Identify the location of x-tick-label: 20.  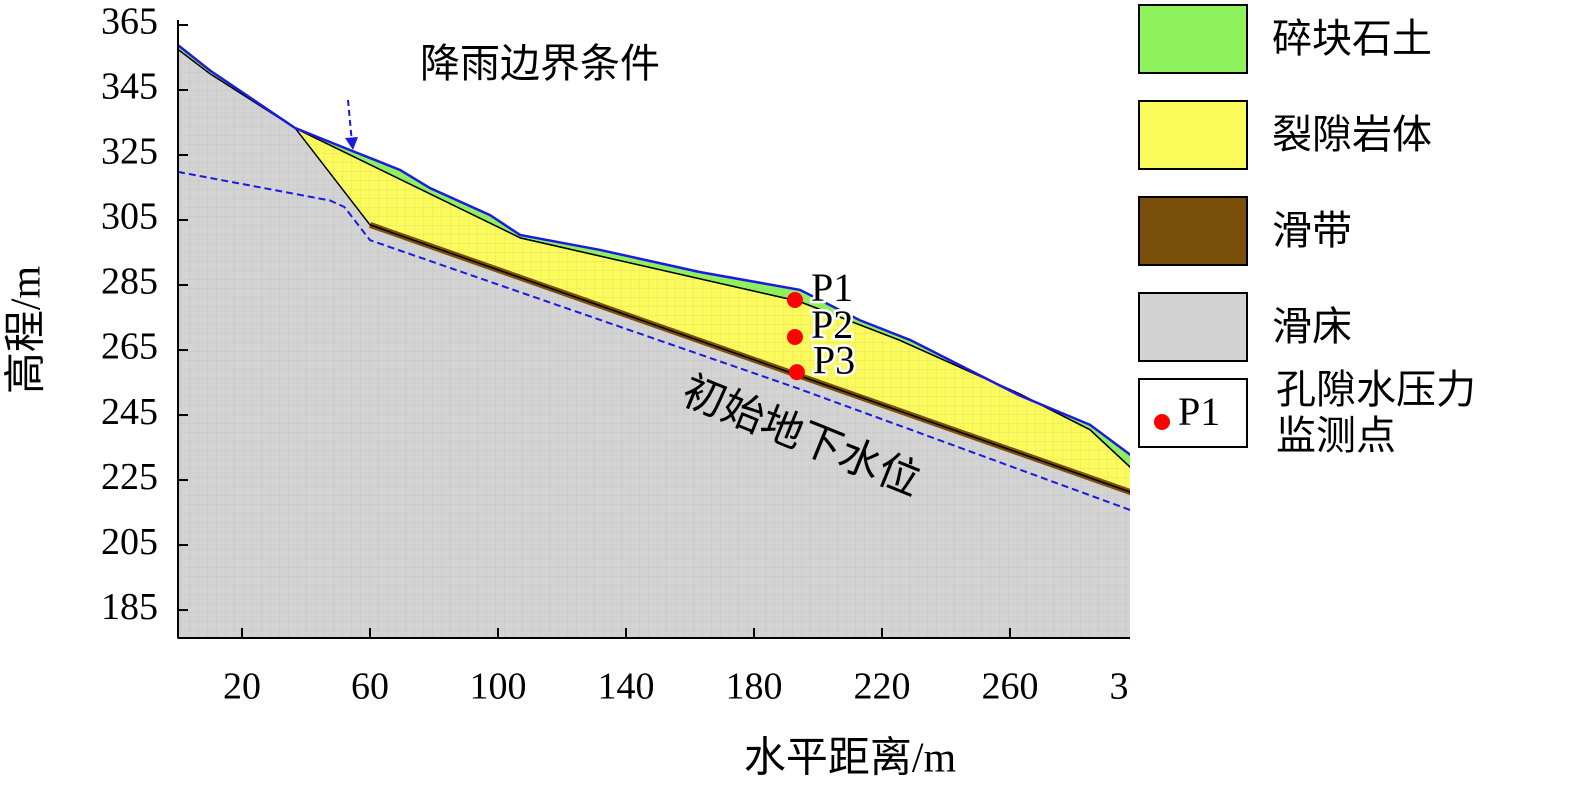
(242, 687).